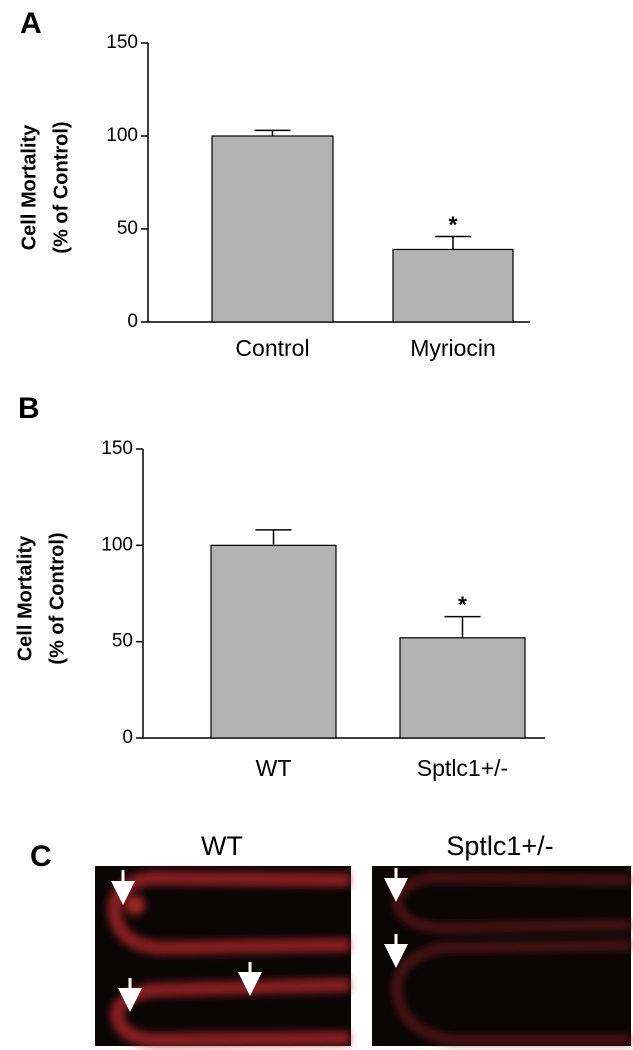 The image size is (633, 1050). Describe the element at coordinates (462, 768) in the screenshot. I see `x-tick-label: Sptlc1+/-` at that location.